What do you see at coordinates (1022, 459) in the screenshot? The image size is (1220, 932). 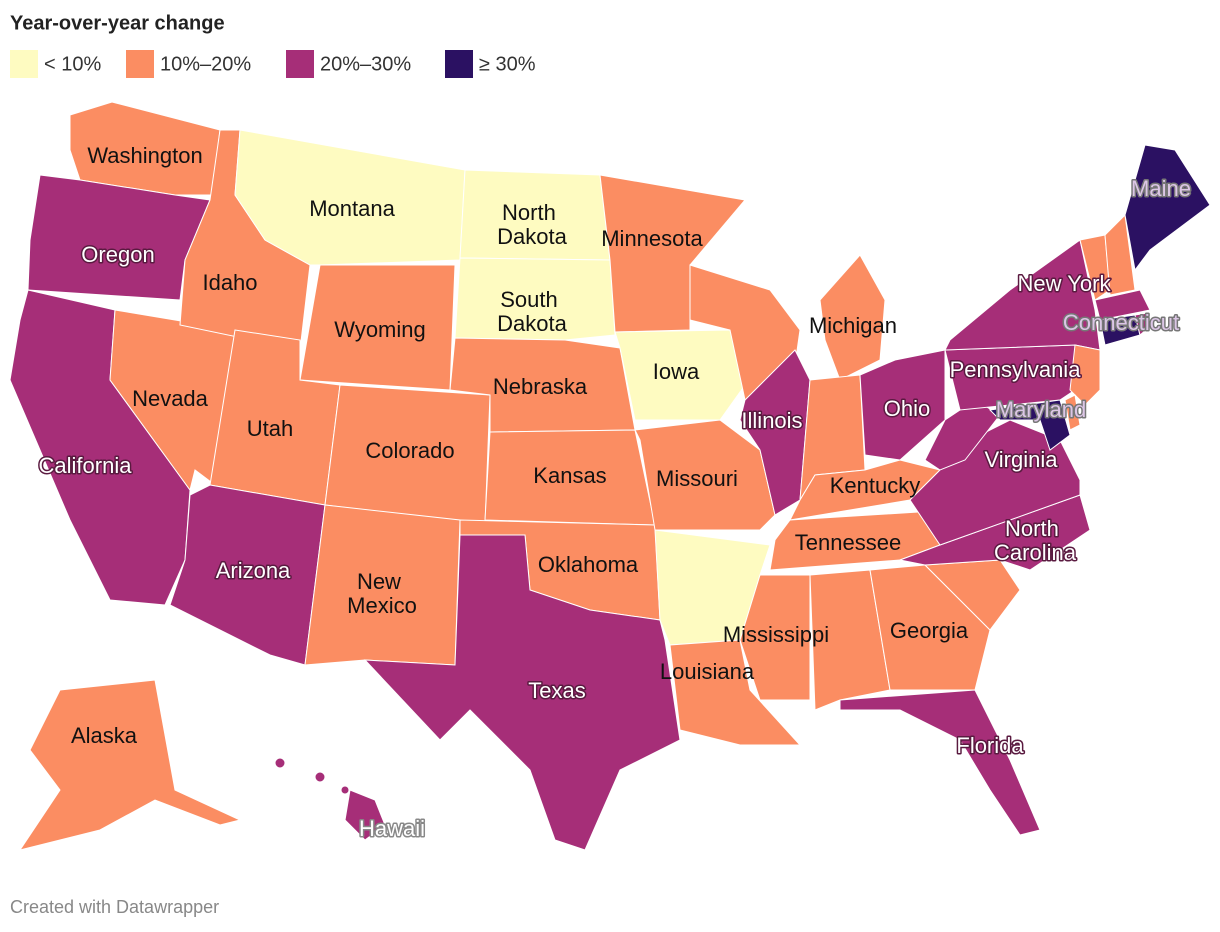 I see `state-label: Virginia` at bounding box center [1022, 459].